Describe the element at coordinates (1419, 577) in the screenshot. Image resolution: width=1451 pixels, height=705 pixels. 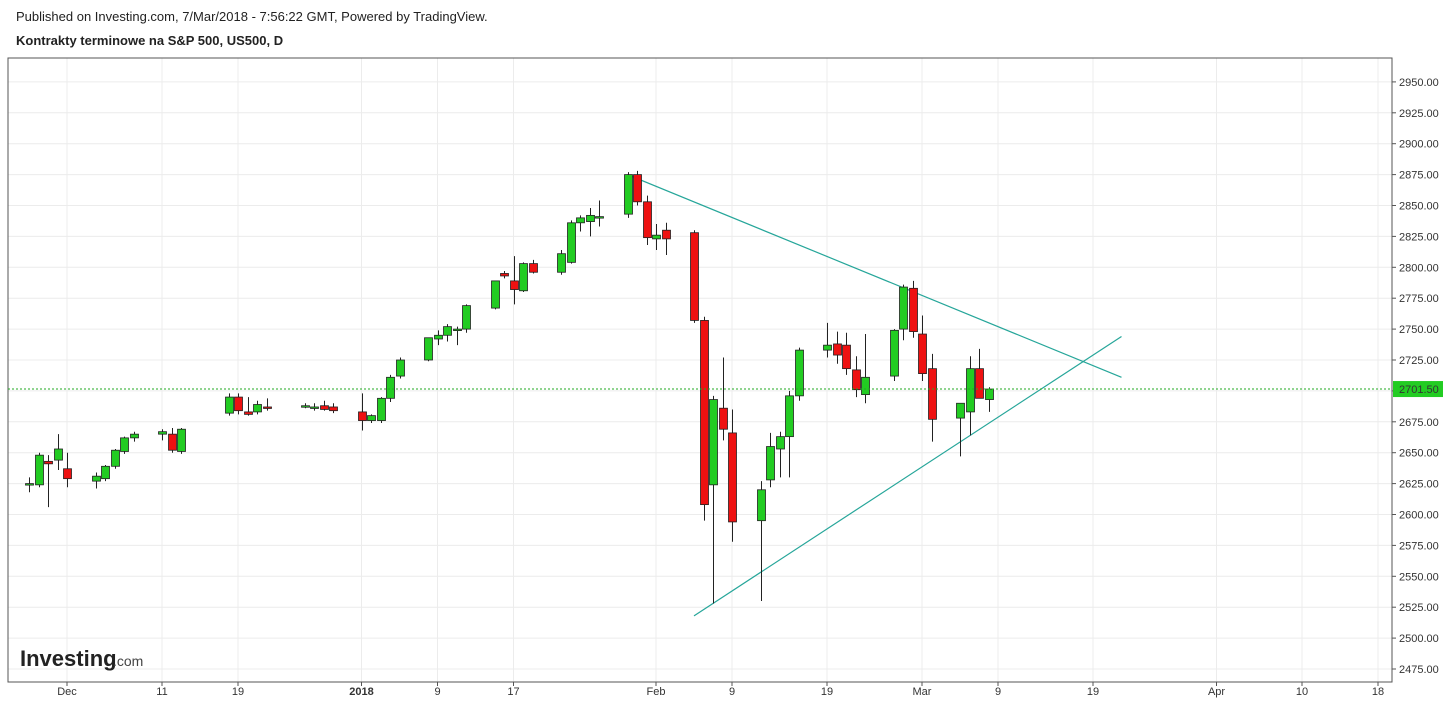
I see `y-tick-label: 2550.00` at that location.